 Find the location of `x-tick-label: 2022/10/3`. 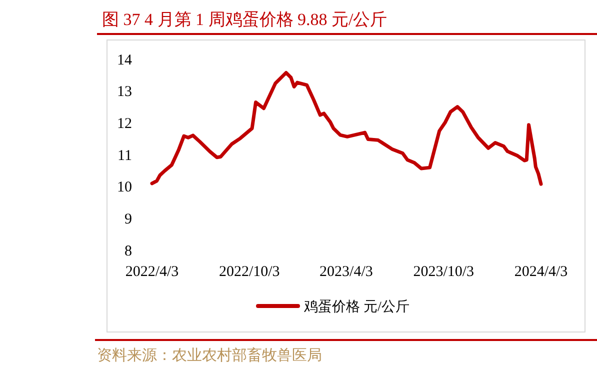

x-tick-label: 2022/10/3 is located at coordinates (249, 272).